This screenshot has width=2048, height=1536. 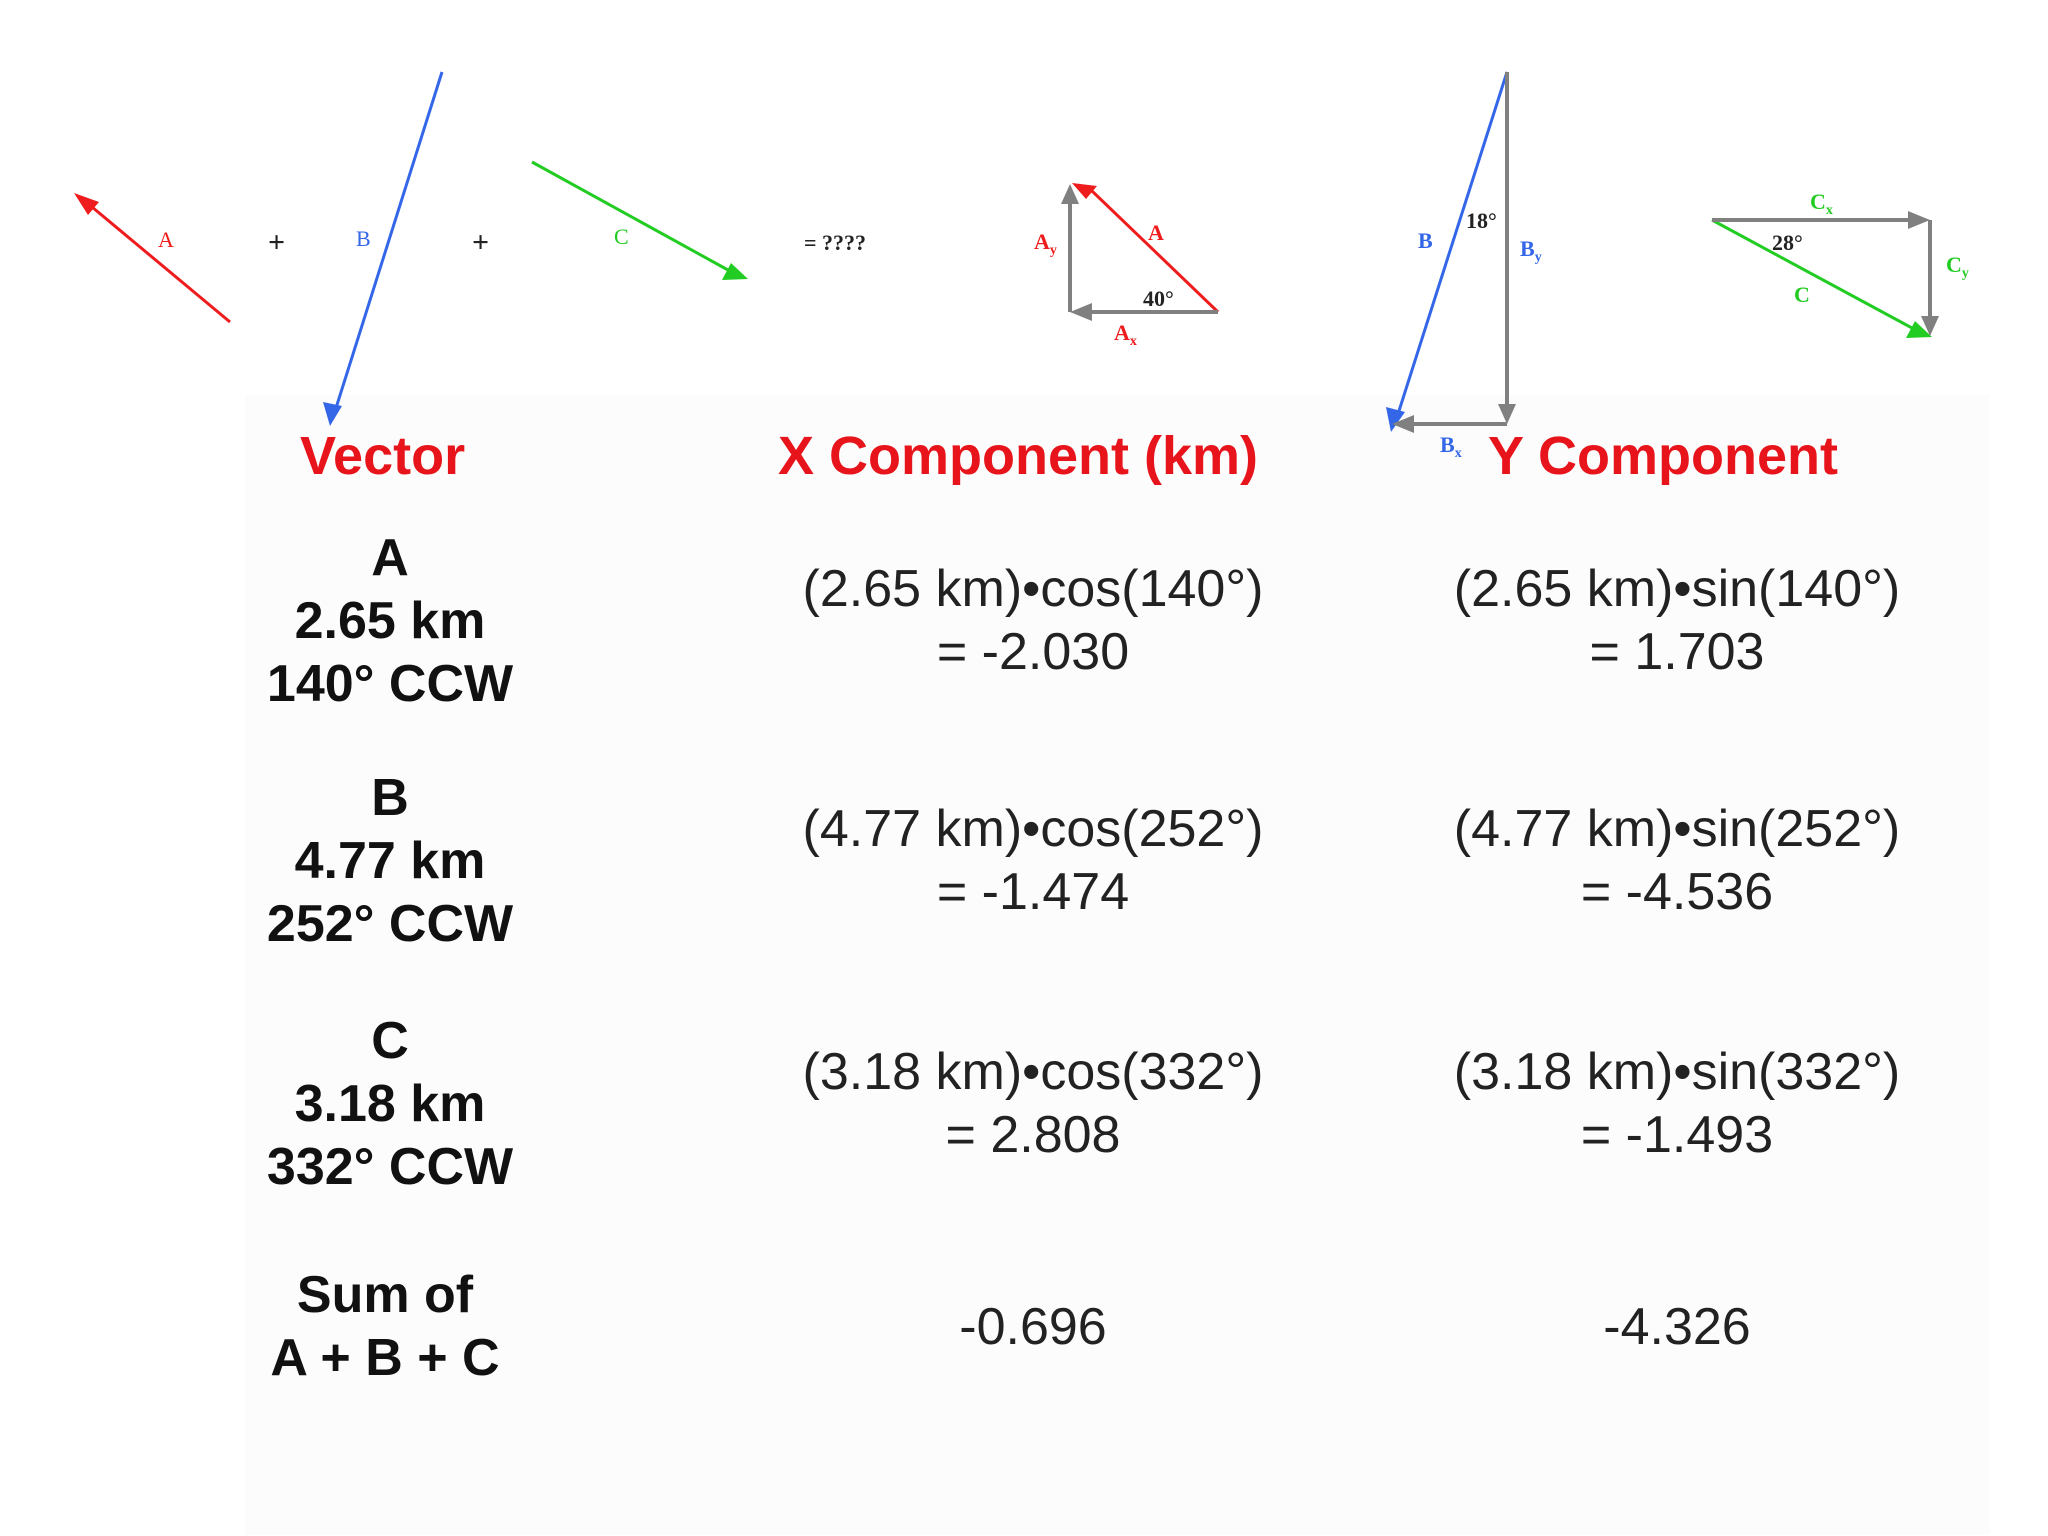 I want to click on row-a-x-value: = -2.030, so click(x=1033, y=652).